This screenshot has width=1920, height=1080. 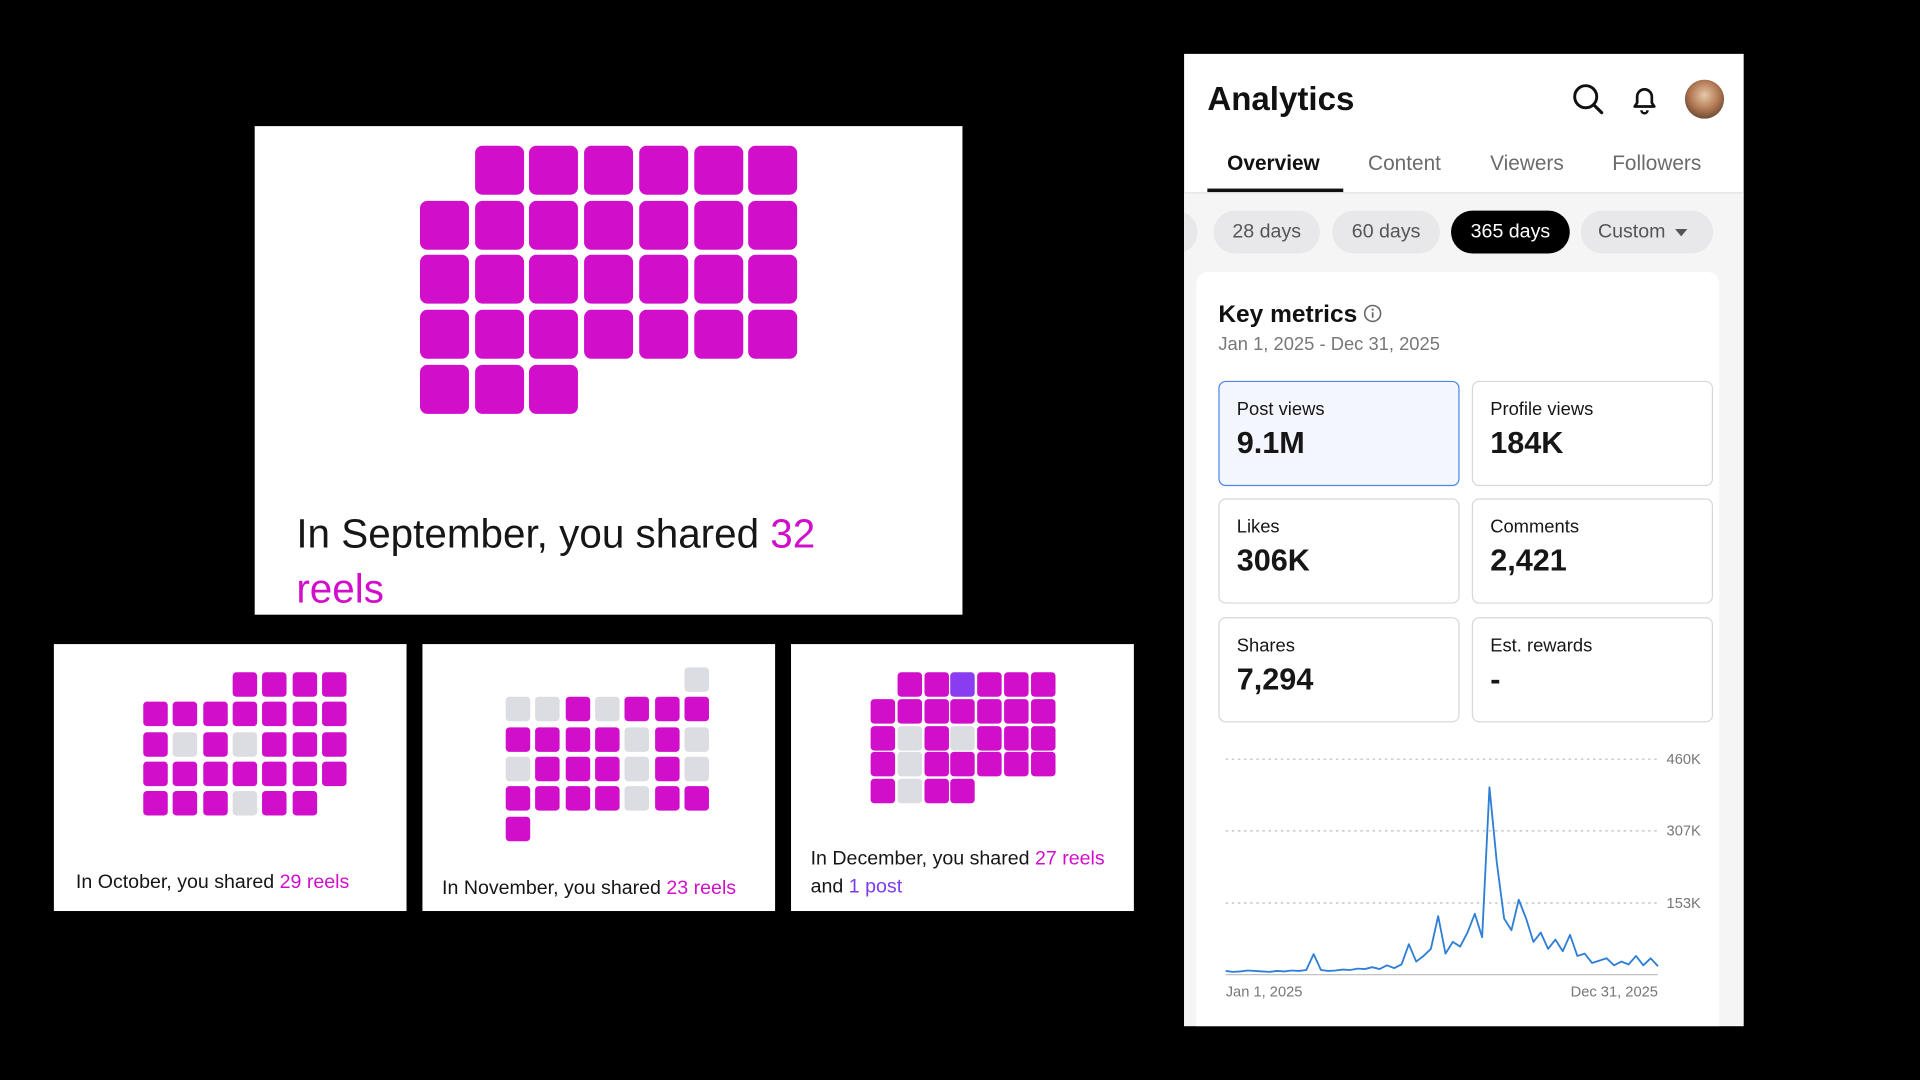 What do you see at coordinates (1273, 163) in the screenshot?
I see `tab: Overview` at bounding box center [1273, 163].